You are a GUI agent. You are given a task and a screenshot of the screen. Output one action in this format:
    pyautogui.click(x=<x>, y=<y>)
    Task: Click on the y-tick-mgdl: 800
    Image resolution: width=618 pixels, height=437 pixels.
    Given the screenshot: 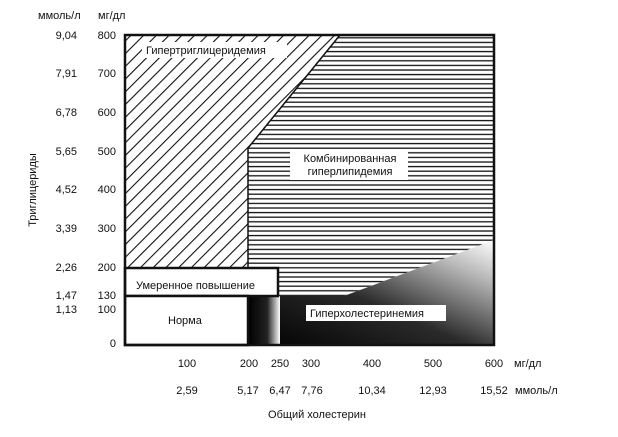 What is the action you would take?
    pyautogui.click(x=107, y=36)
    